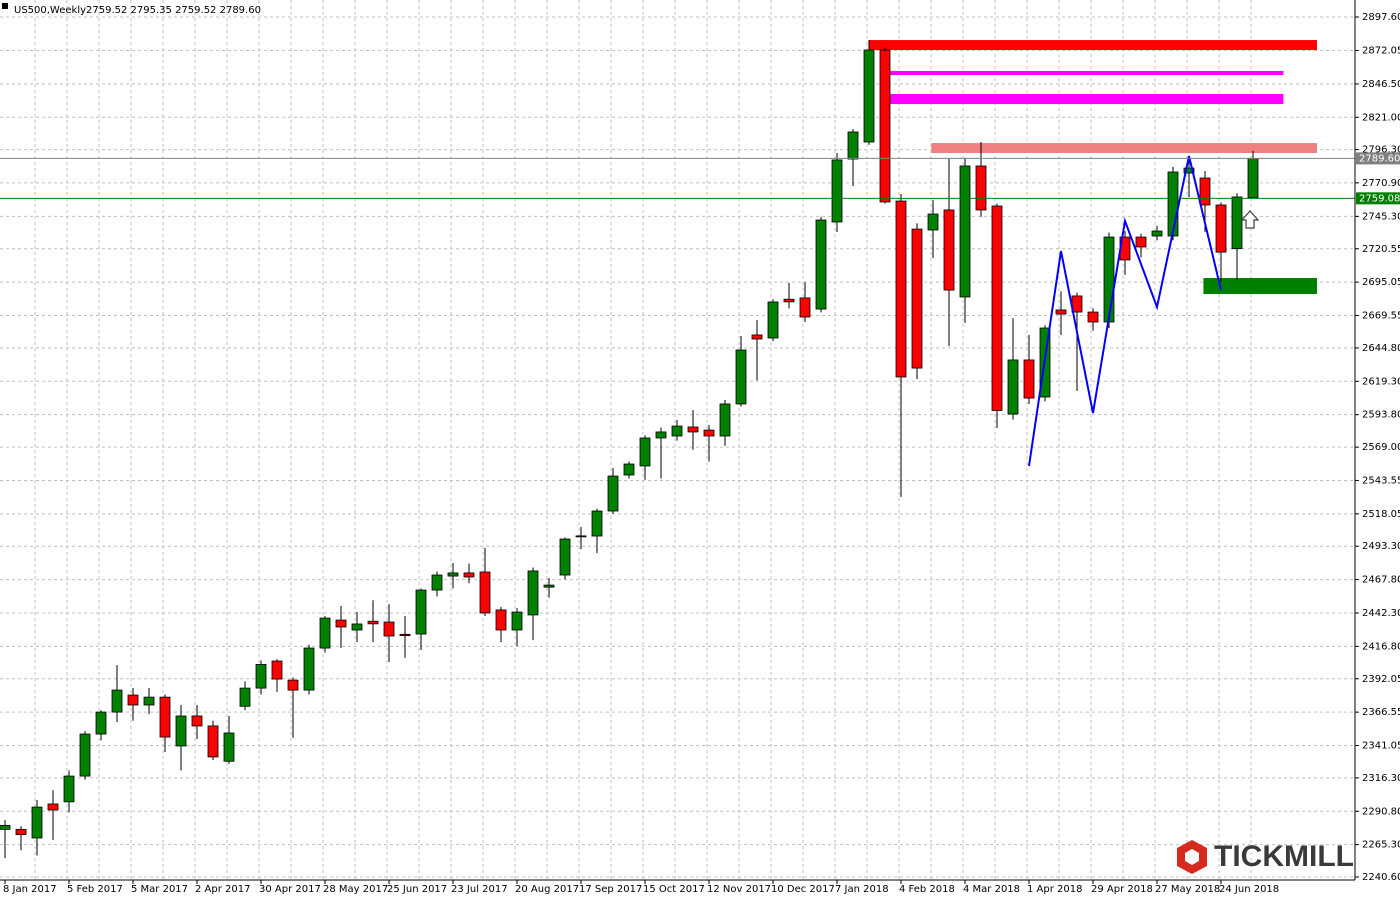  What do you see at coordinates (355, 889) in the screenshot?
I see `x-tick-label: 28 May 2017` at bounding box center [355, 889].